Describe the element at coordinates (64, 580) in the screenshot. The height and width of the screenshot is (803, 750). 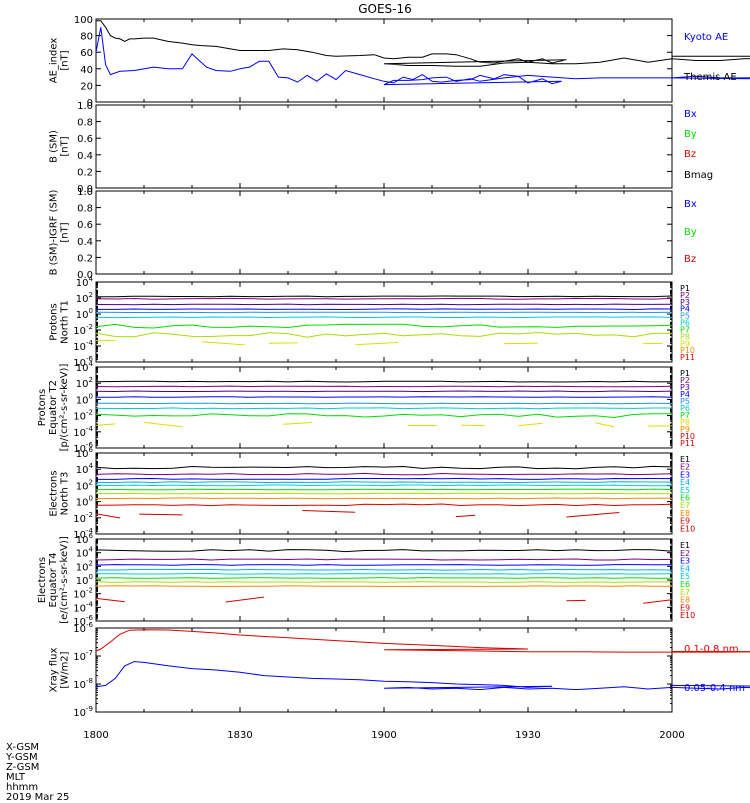
I see `electrons_t4-ylabel-line-2: [e/(cm²-s-sr-keV)]` at that location.